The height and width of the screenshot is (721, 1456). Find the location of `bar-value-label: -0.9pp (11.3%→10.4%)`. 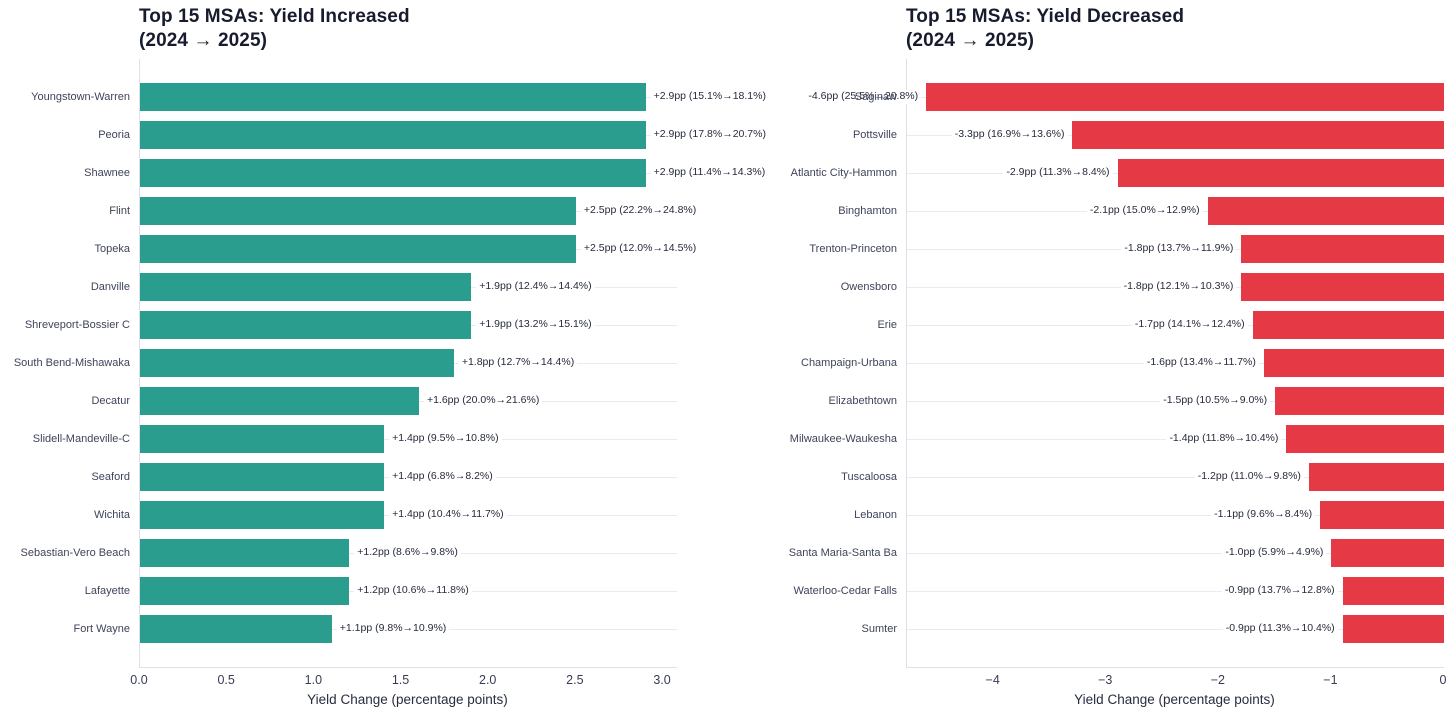

bar-value-label: -0.9pp (11.3%→10.4%) is located at coordinates (1280, 629).